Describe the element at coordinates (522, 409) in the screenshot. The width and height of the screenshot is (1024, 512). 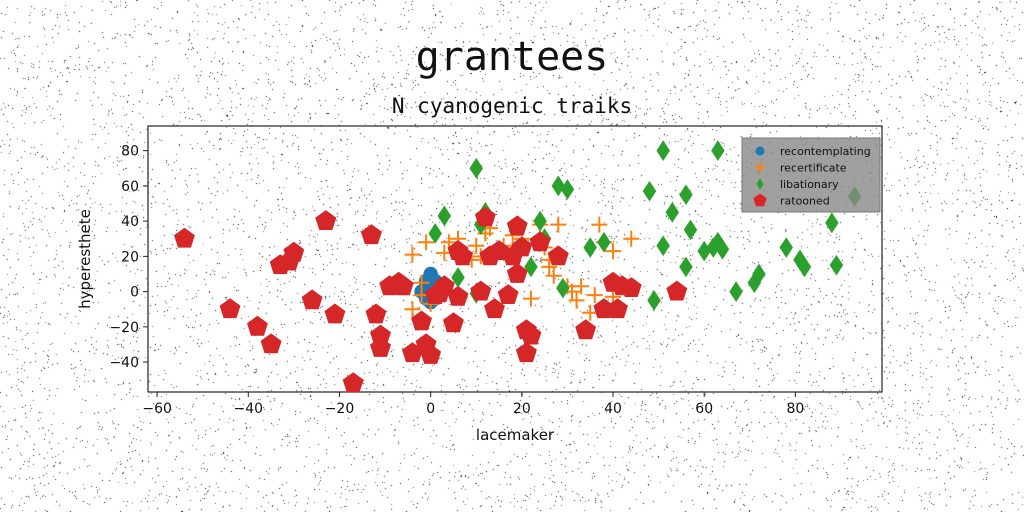
I see `x-tick-label: 20` at that location.